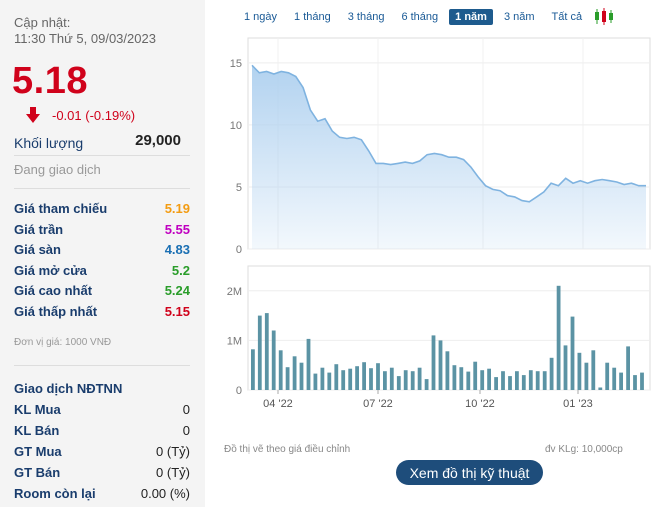 The width and height of the screenshot is (655, 507). Describe the element at coordinates (234, 292) in the screenshot. I see `volume-y-tick: 2M` at that location.